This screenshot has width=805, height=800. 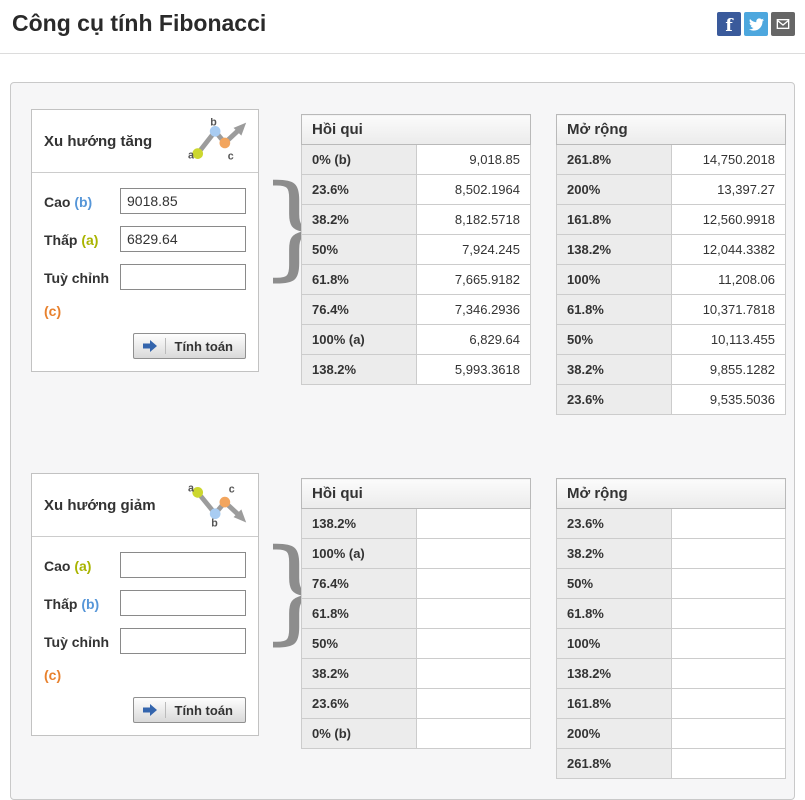 I want to click on downtrend-form-card: Xu hướng giảm a b c Cao (a), so click(x=145, y=604).